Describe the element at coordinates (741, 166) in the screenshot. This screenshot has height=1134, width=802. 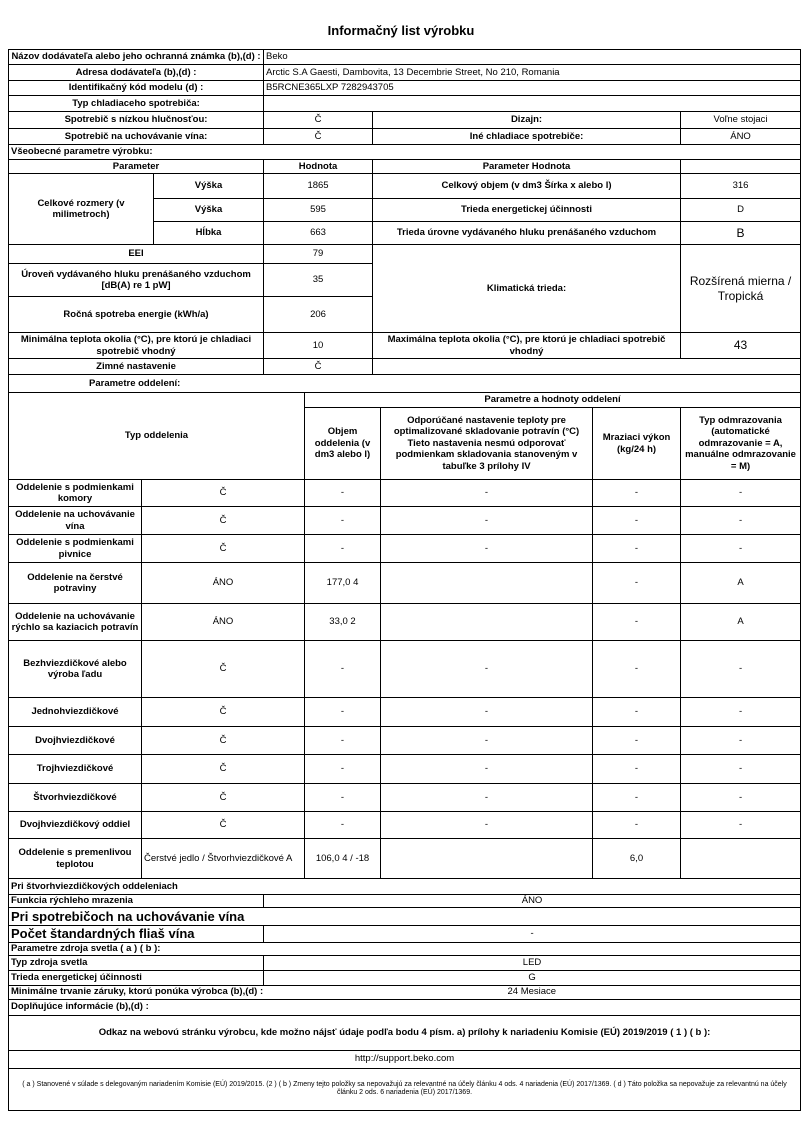
I see `header-empty` at that location.